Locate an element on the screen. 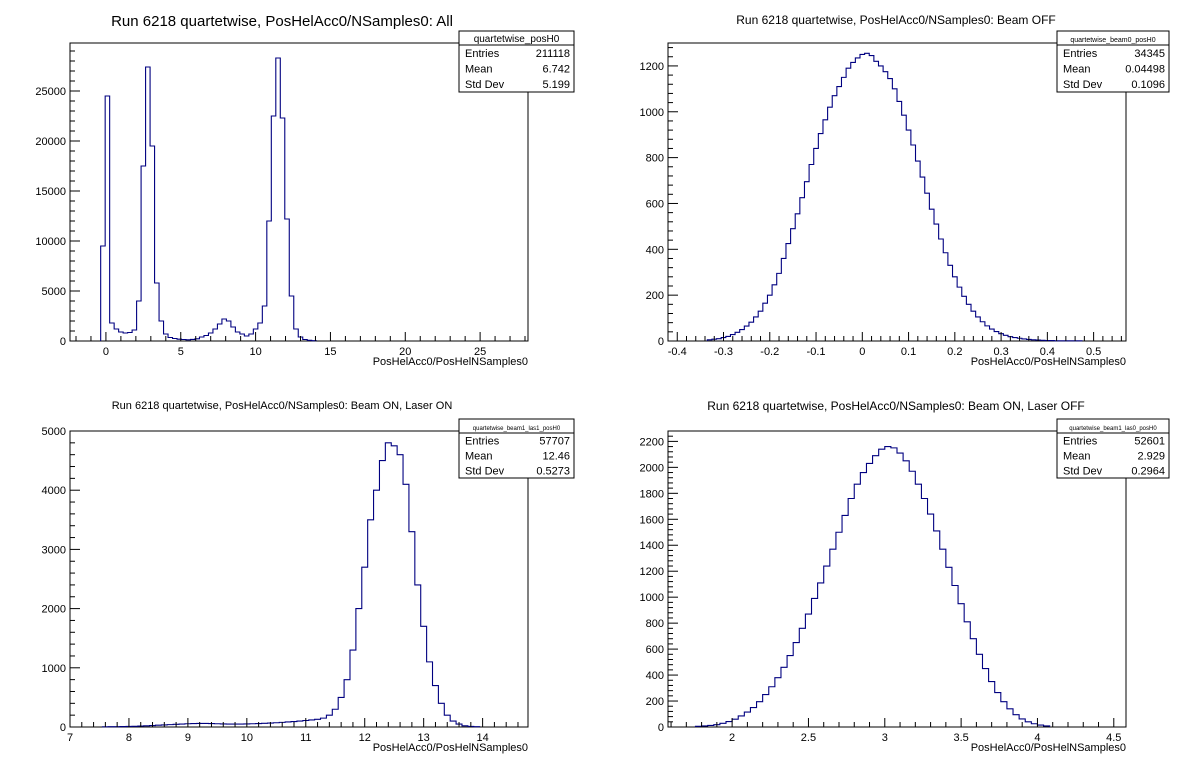 The image size is (1196, 772). stats-entries-value: 57707 is located at coordinates (554, 442).